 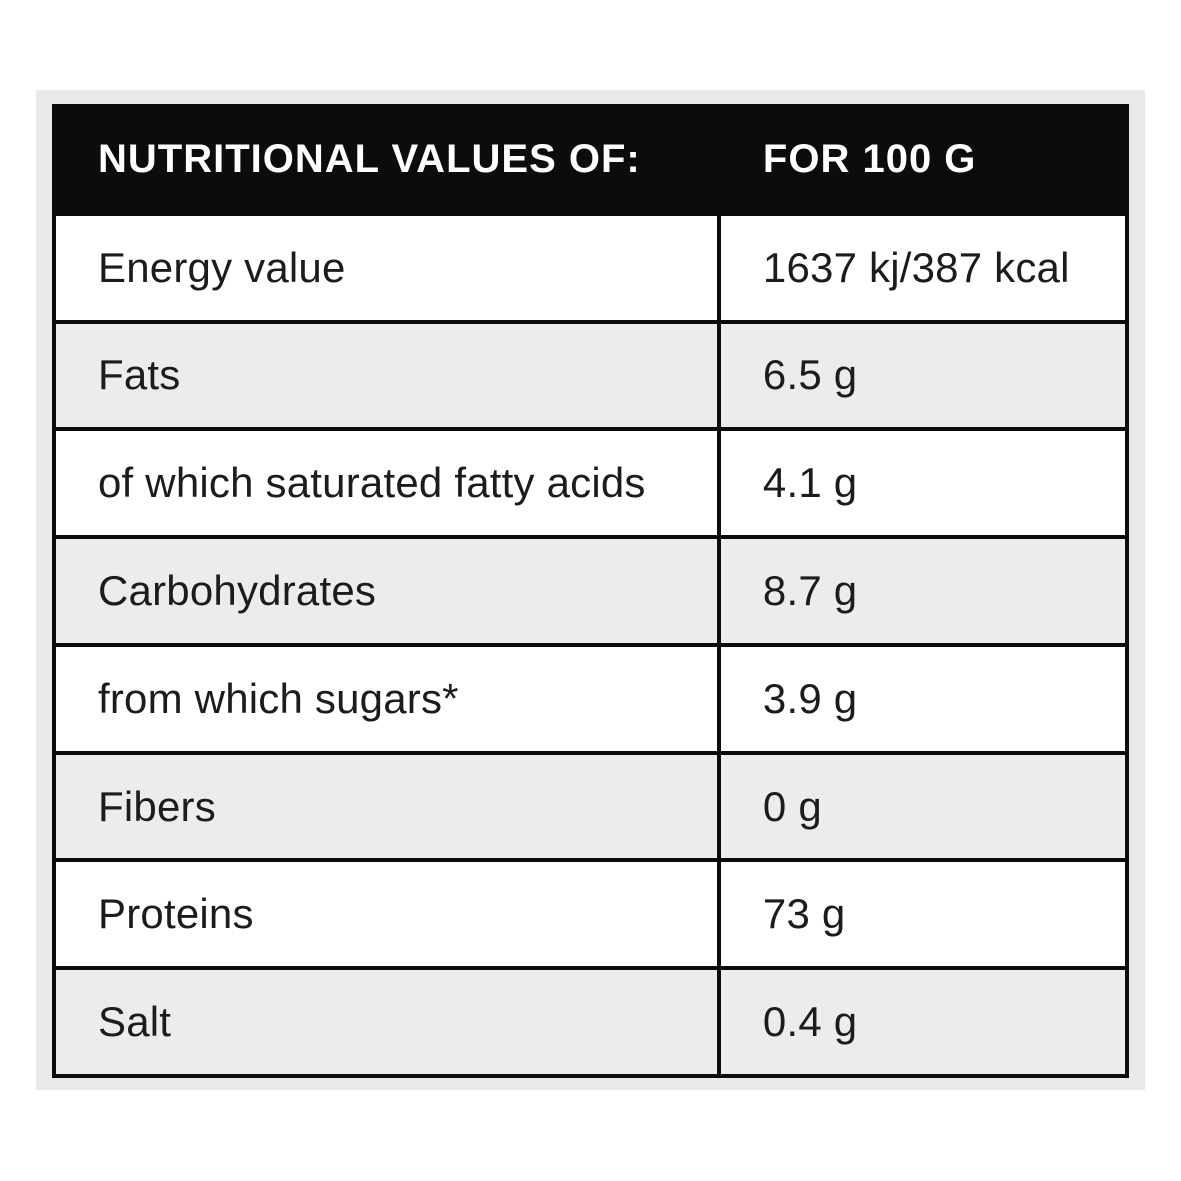 I want to click on header-serving-size: FOR 100 G, so click(x=869, y=159).